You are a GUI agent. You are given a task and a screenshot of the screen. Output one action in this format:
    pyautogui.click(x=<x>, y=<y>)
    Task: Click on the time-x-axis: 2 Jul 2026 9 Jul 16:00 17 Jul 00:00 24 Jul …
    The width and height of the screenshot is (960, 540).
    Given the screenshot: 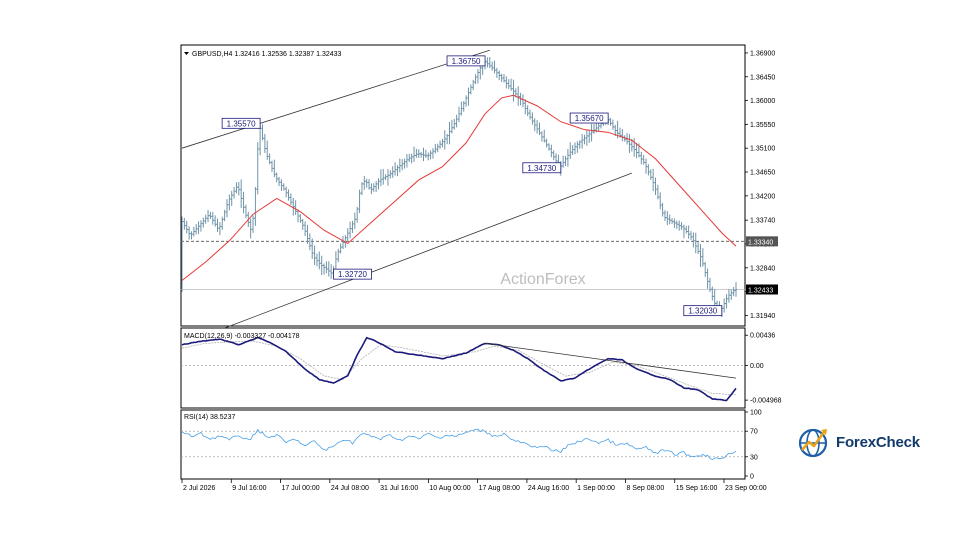 What is the action you would take?
    pyautogui.click(x=474, y=485)
    